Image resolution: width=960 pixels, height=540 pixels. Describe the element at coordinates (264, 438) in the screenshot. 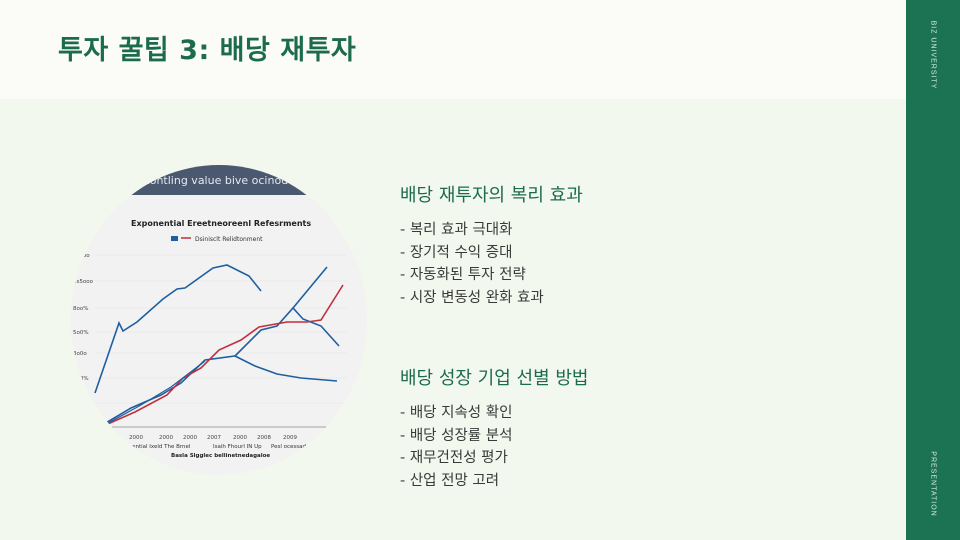

I see `x-tick-label: 2008` at that location.